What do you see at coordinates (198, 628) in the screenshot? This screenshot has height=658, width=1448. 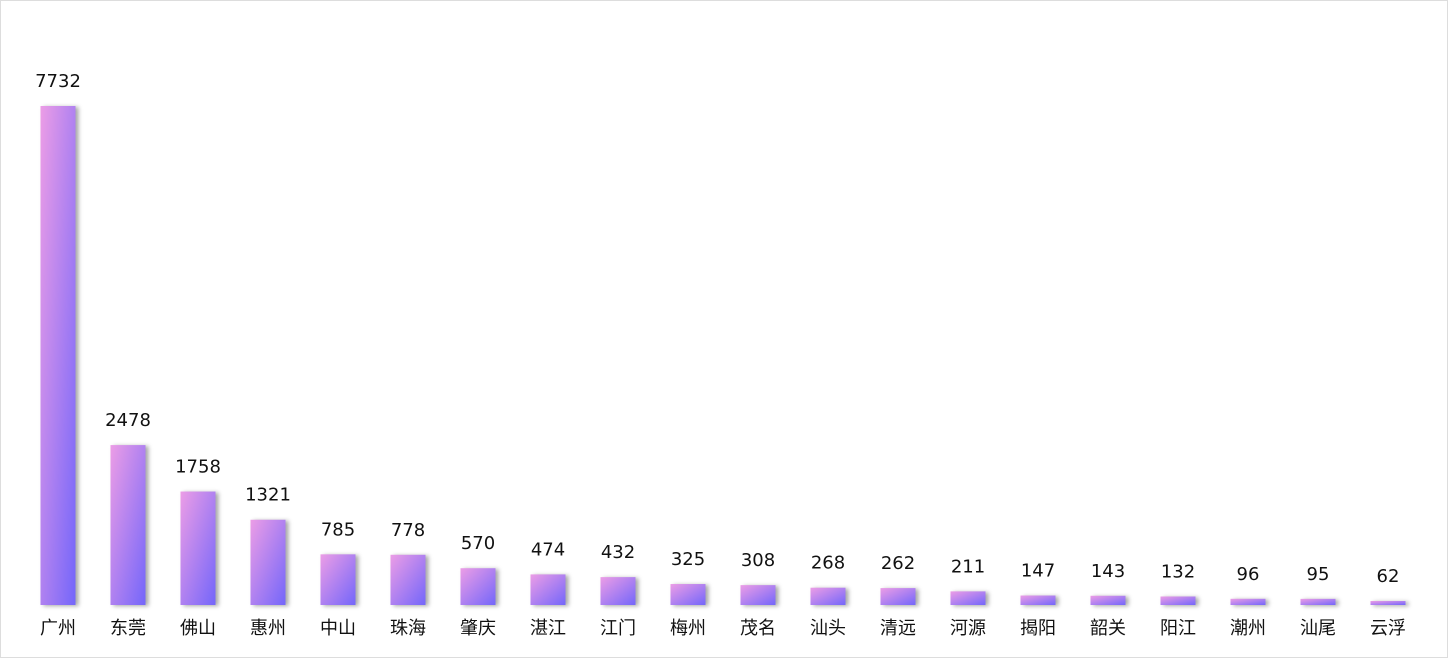 I see `x-tick-label: 佛山` at bounding box center [198, 628].